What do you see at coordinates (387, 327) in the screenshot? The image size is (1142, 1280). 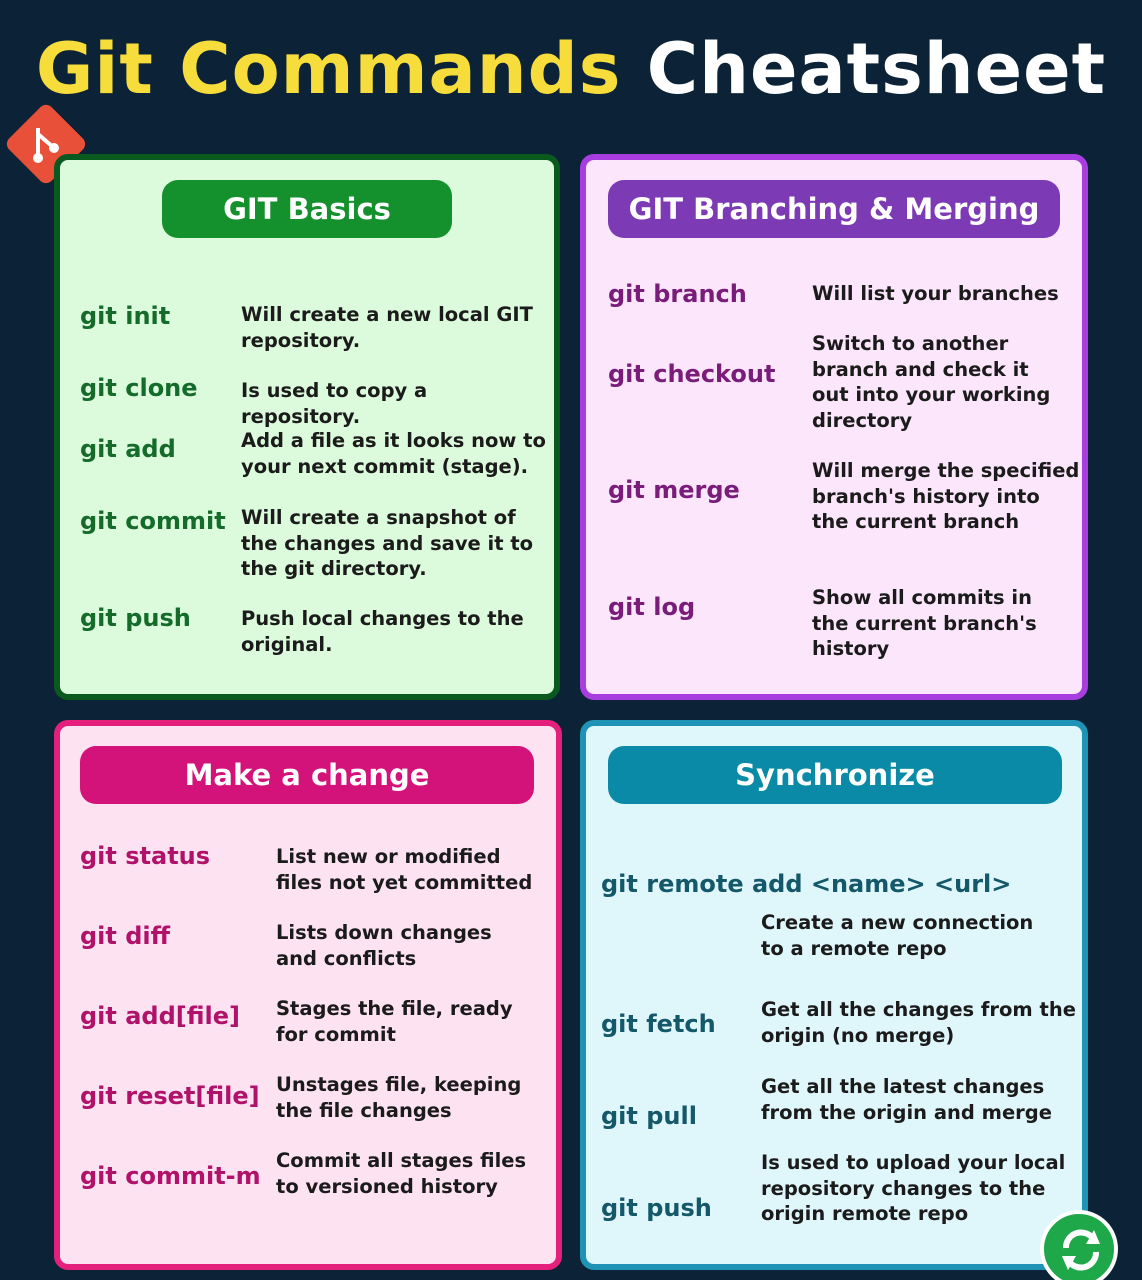 I see `description-git-init: Will create a new local GIT repository.` at bounding box center [387, 327].